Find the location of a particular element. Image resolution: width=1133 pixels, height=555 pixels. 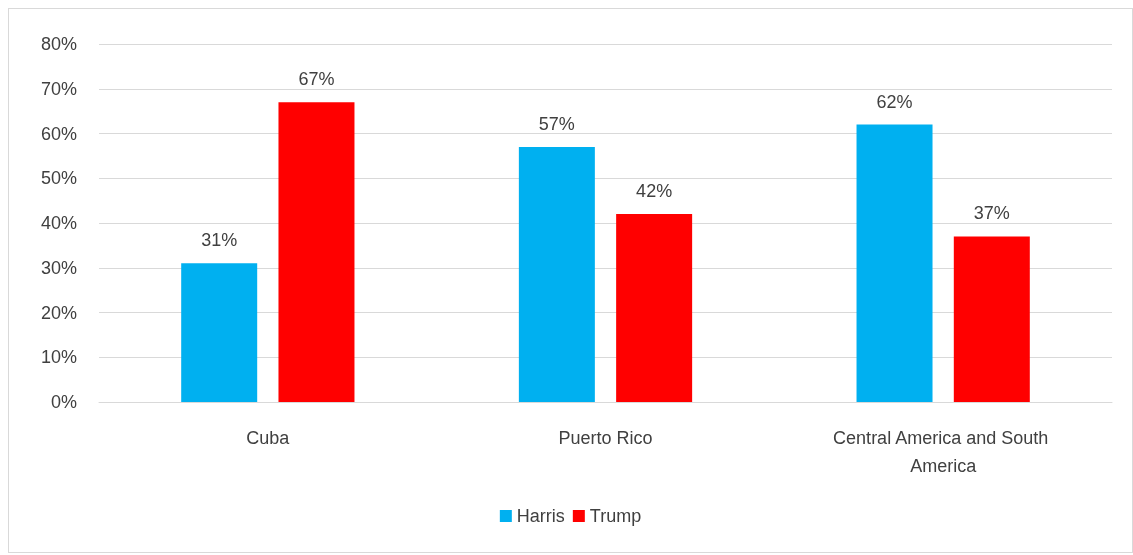

x-tick-label: Puerto Rico is located at coordinates (605, 438).